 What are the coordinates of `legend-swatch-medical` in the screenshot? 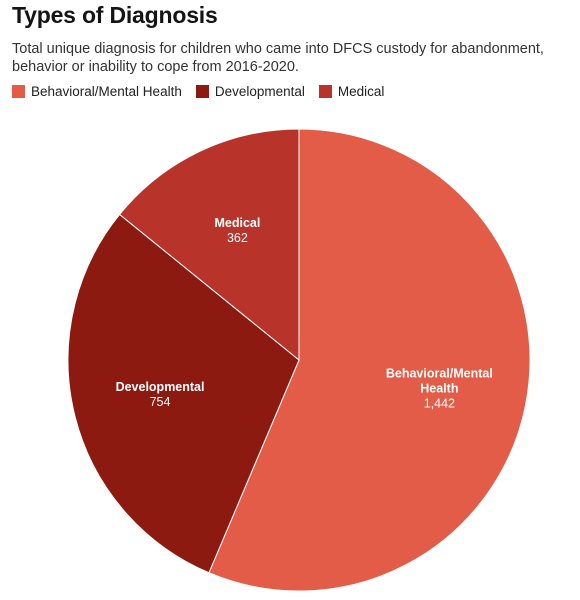 It's located at (325, 91).